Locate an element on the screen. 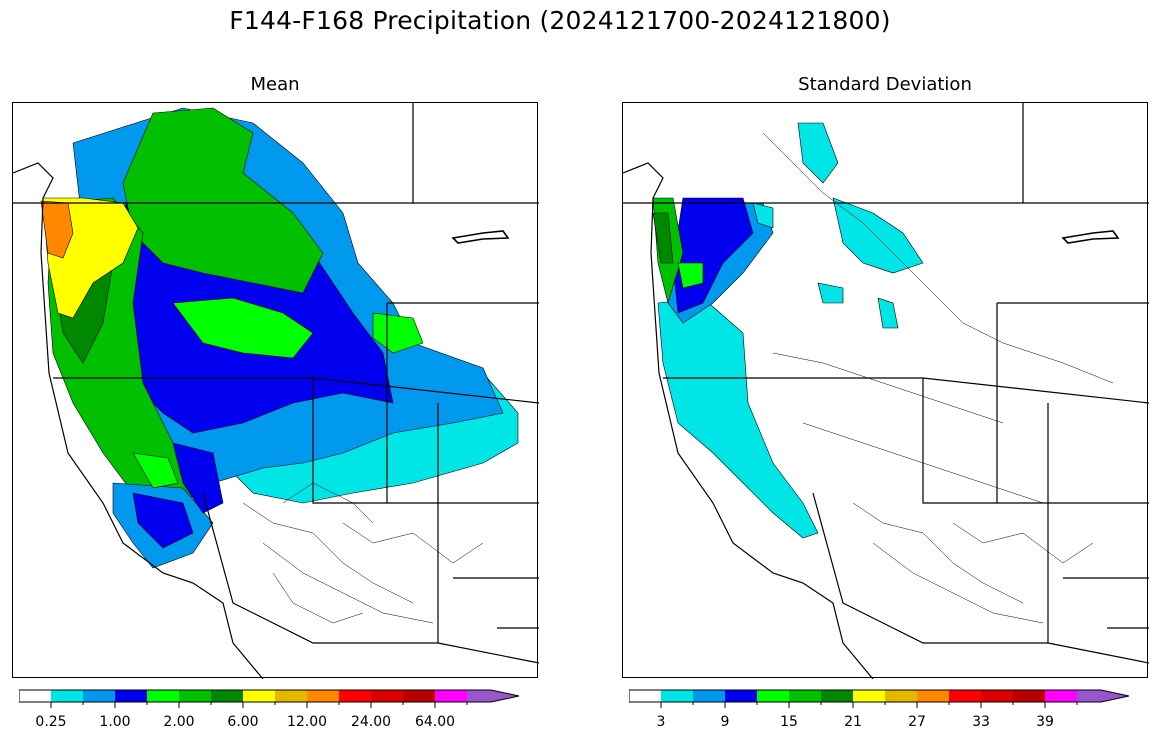 The height and width of the screenshot is (741, 1159). std-colorbar-outline is located at coordinates (879, 696).